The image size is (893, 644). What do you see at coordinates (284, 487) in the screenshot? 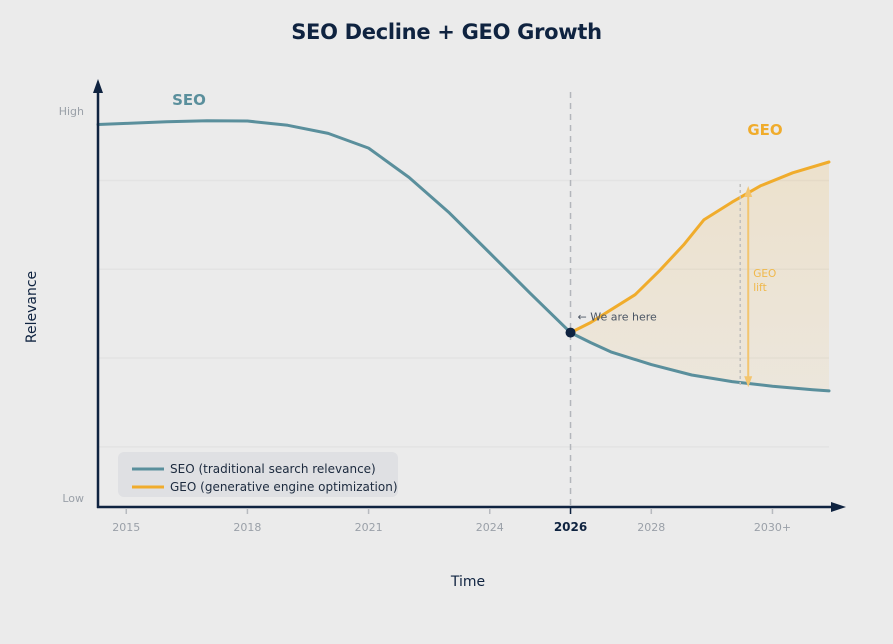
I see `legend-label-geo: GEO (generative engine optimization)` at bounding box center [284, 487].